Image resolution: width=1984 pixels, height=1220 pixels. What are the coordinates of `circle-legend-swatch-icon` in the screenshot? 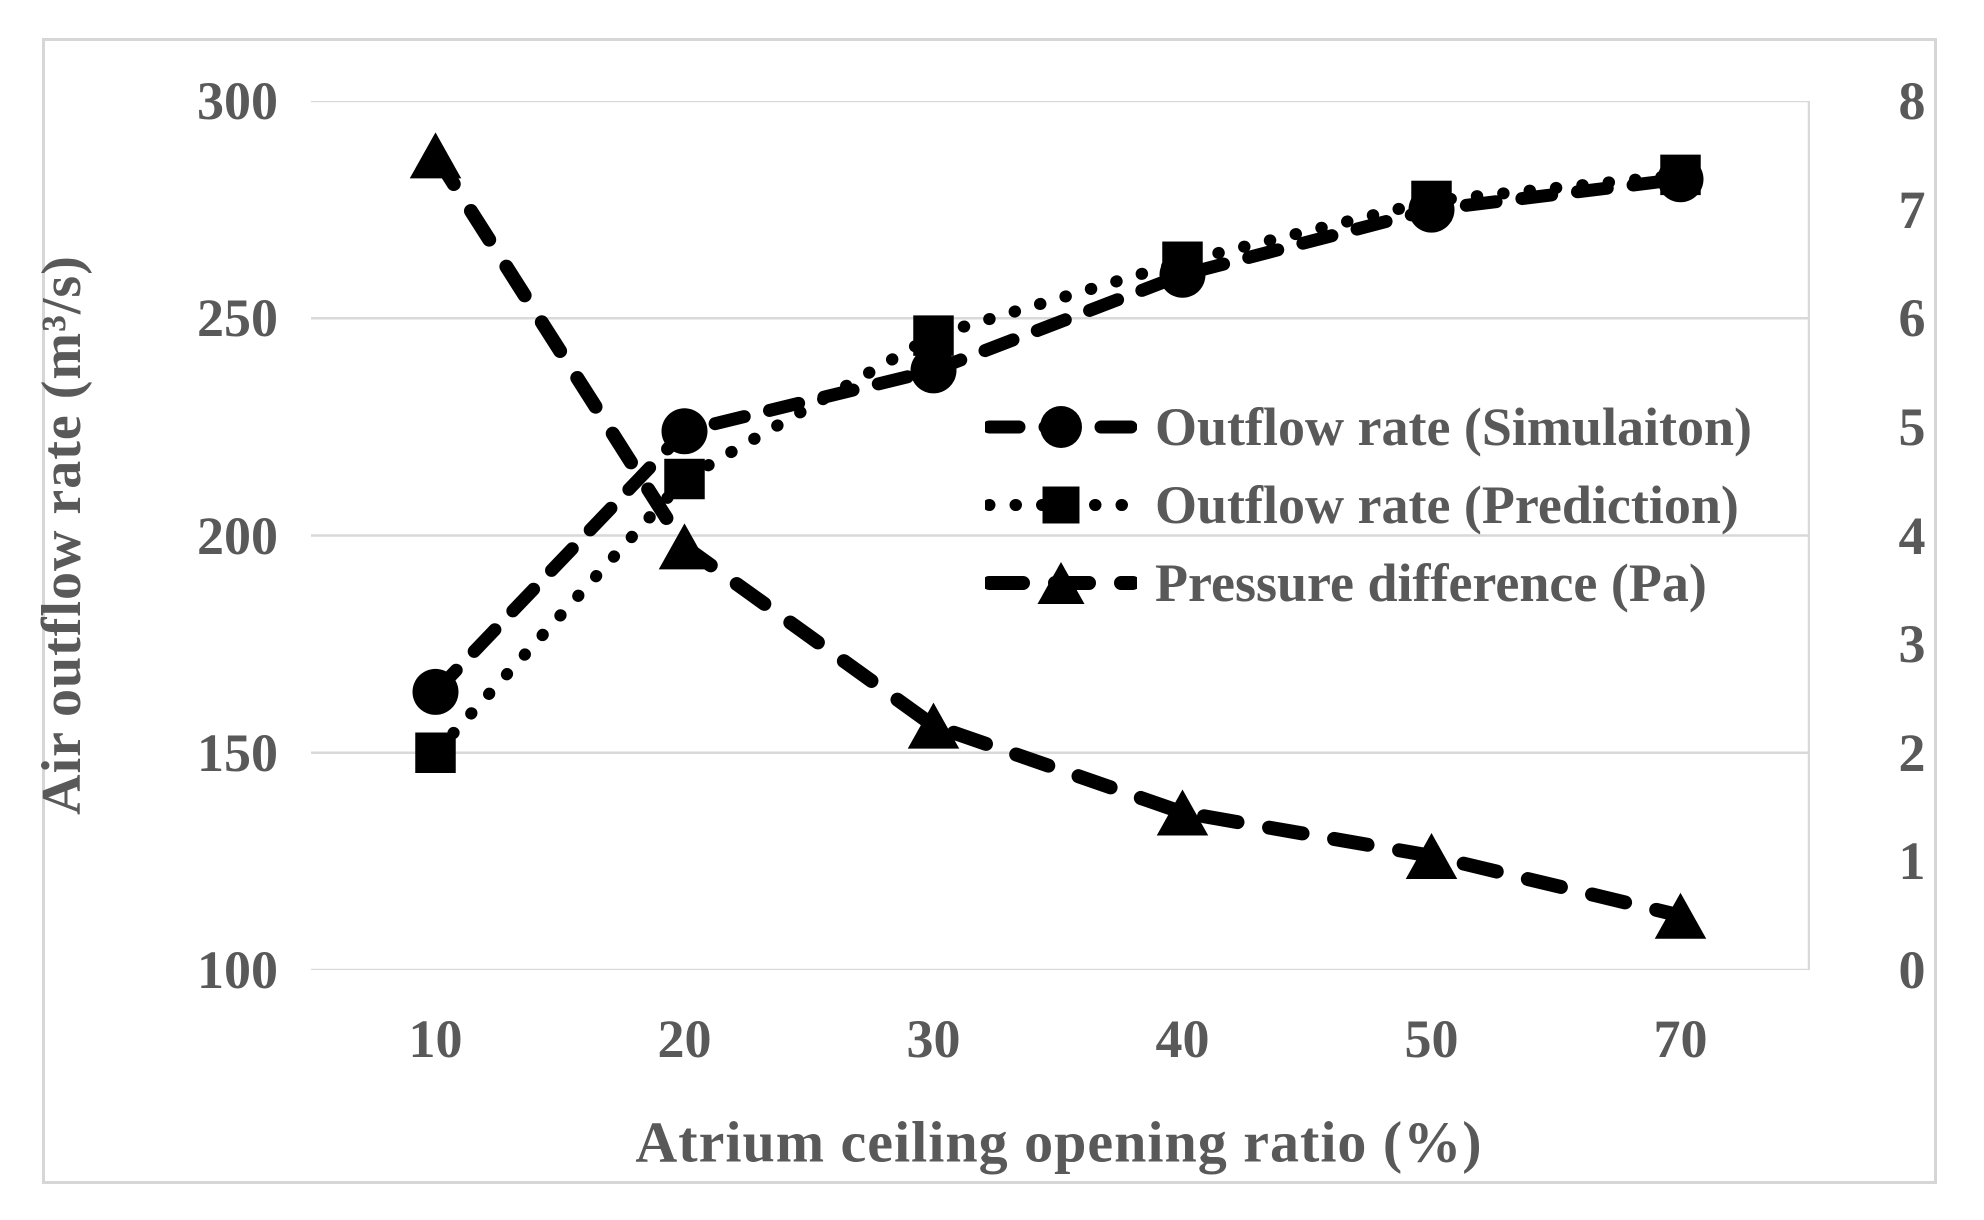 It's located at (1061, 427).